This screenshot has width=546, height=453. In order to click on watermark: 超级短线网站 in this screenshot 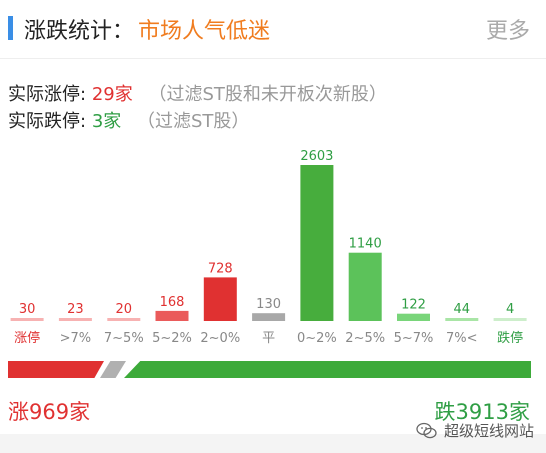, I will do `click(475, 430)`.